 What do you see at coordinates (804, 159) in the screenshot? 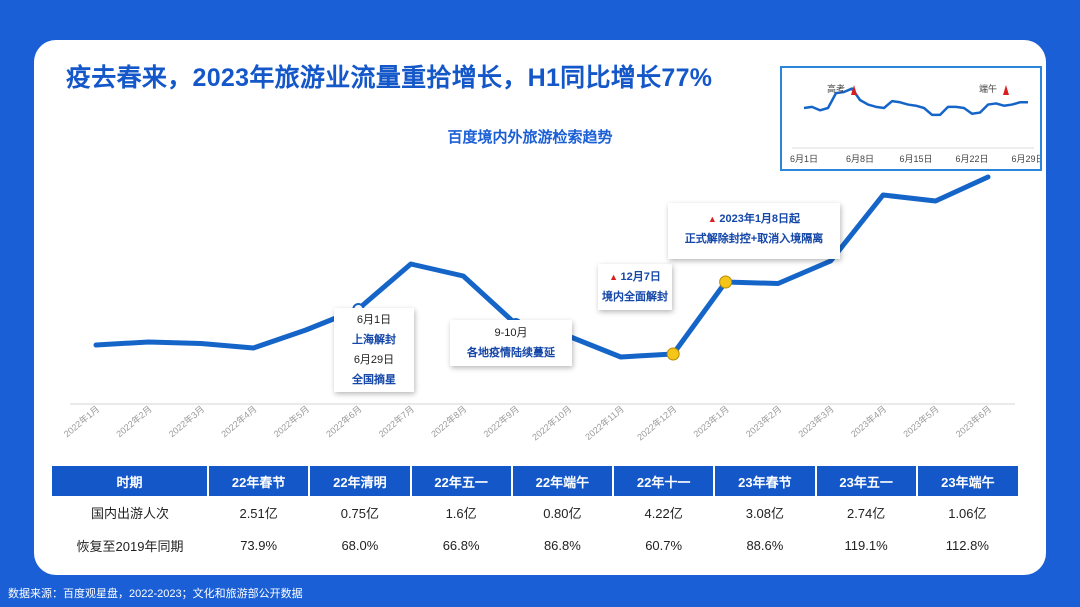
I see `inset-x-tick-label: 6月1日` at bounding box center [804, 159].